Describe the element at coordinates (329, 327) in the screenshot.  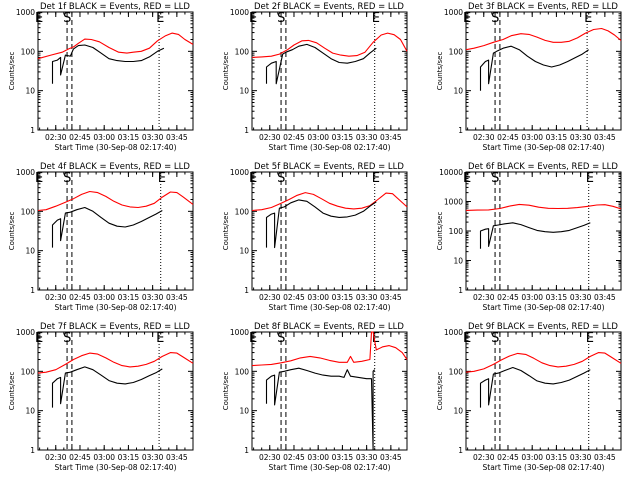
I see `panel-title: Det 8f BLACK = Events, RED = LLD` at that location.